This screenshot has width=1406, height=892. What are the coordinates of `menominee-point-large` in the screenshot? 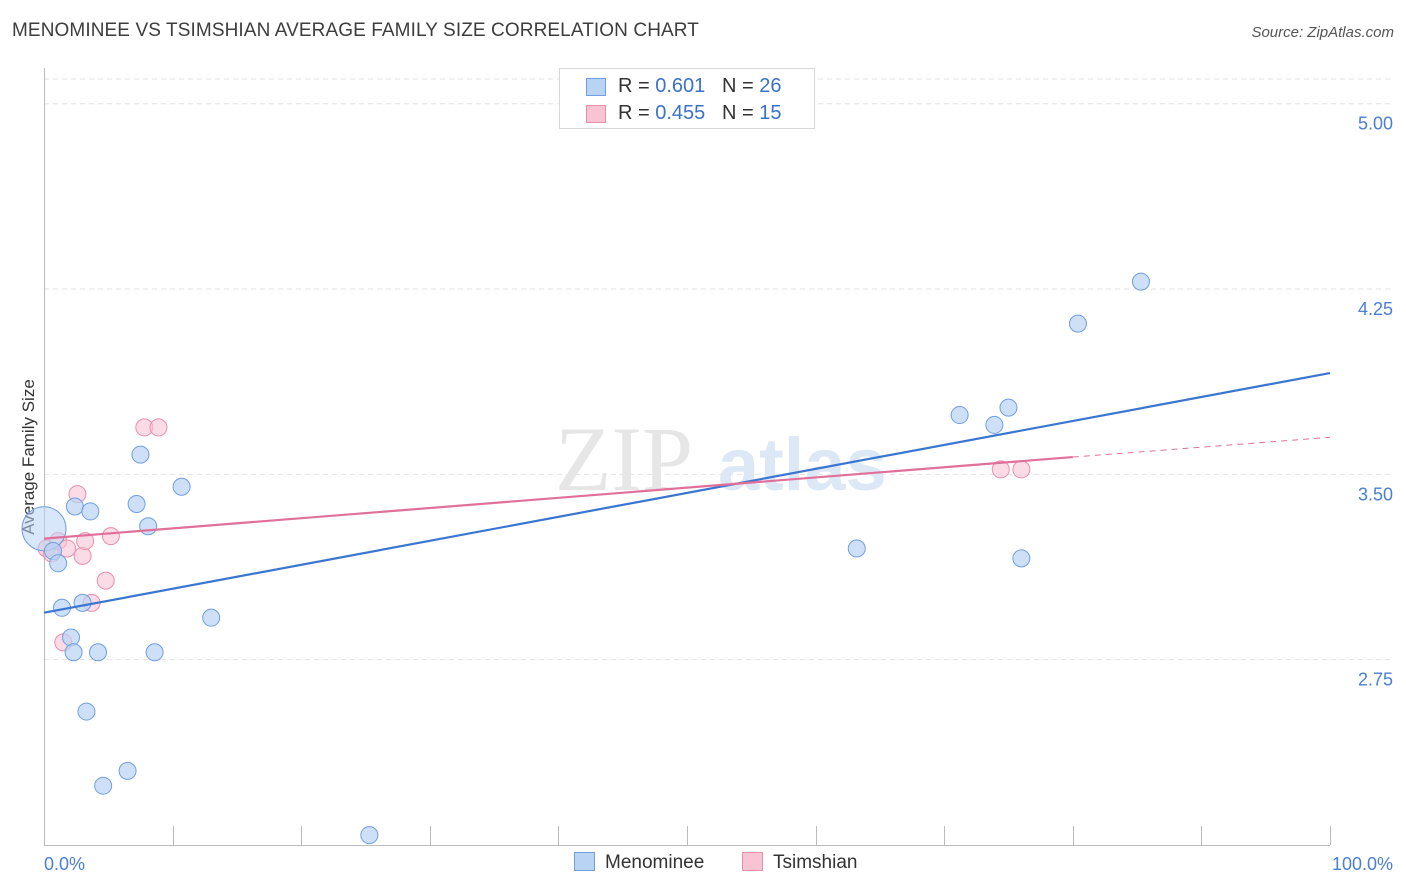 It's located at (44, 529).